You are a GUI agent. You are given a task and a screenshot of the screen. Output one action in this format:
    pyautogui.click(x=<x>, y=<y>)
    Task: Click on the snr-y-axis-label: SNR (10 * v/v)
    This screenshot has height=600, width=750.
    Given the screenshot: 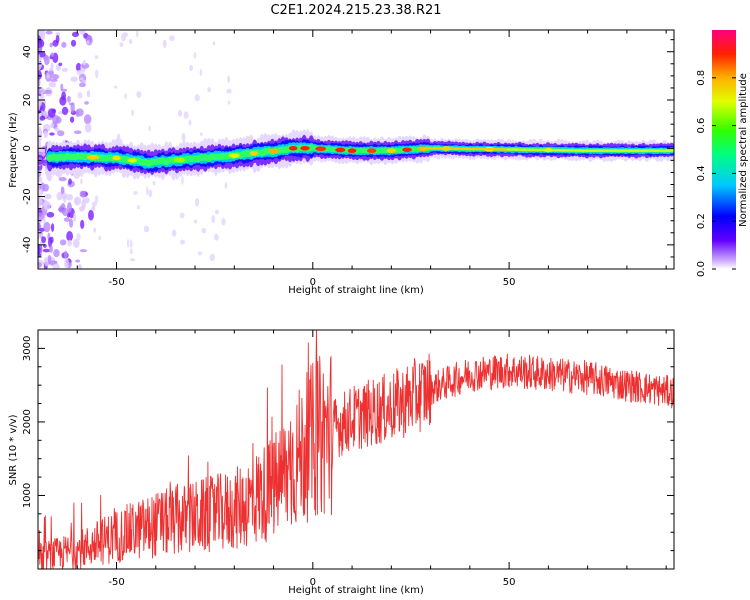 What is the action you would take?
    pyautogui.click(x=13, y=449)
    